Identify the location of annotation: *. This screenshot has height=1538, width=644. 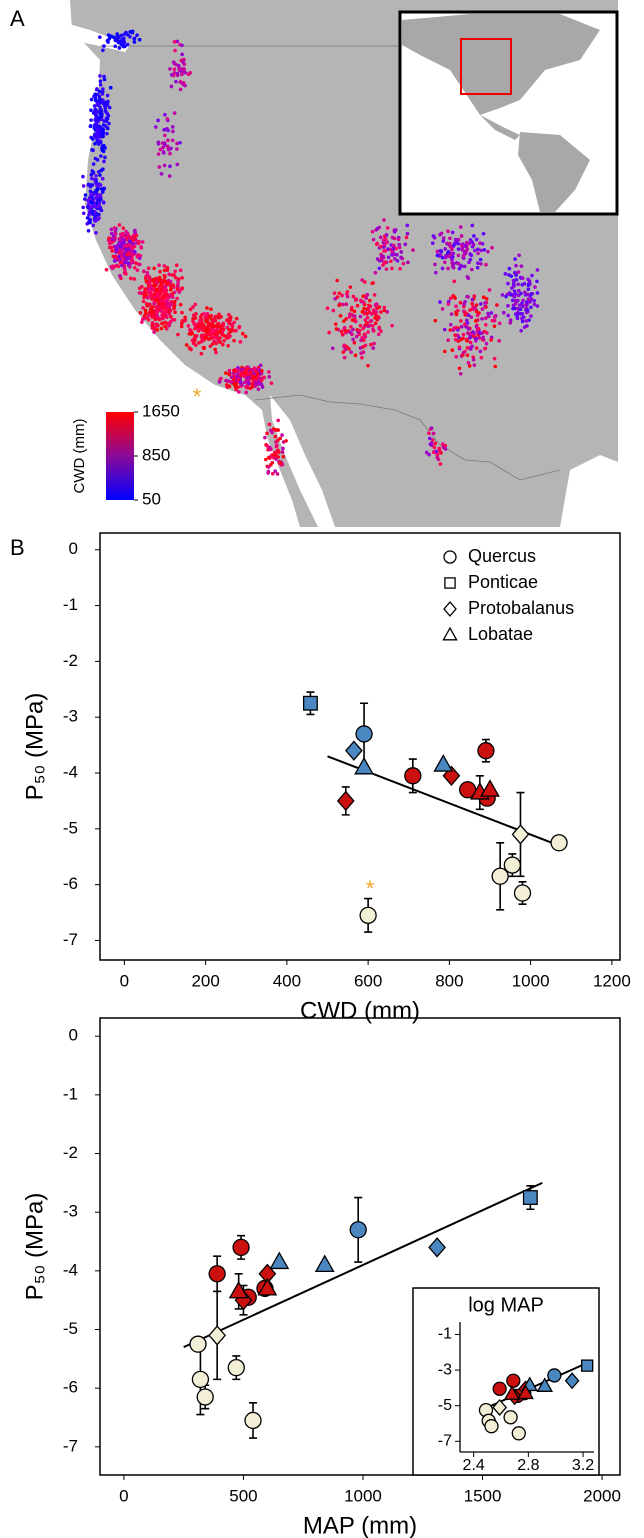
(197, 396).